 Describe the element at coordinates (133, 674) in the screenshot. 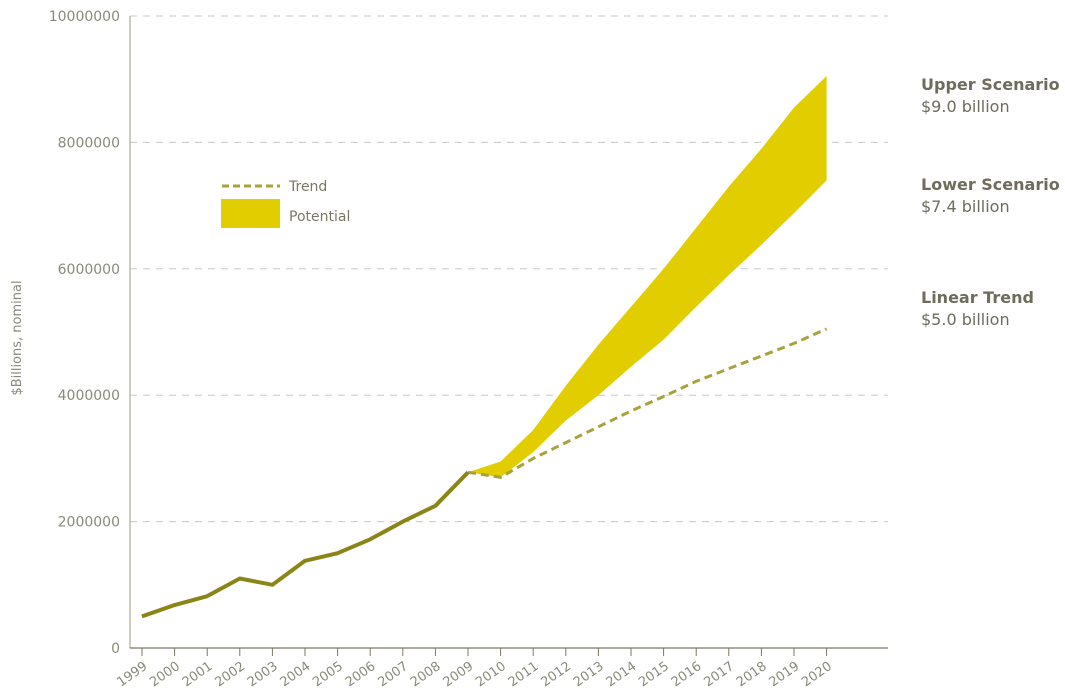

I see `x-tick-label: 1999` at that location.